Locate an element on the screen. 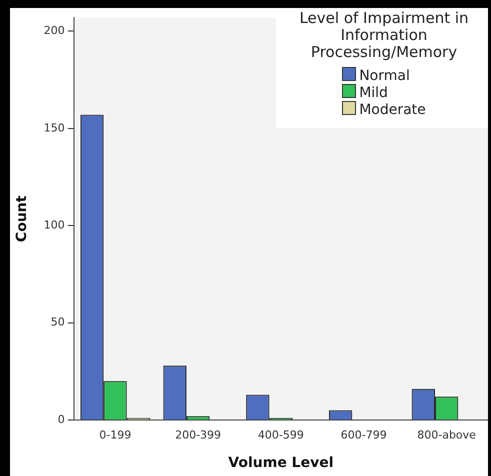  x-tick-label: 600-799 is located at coordinates (363, 435).